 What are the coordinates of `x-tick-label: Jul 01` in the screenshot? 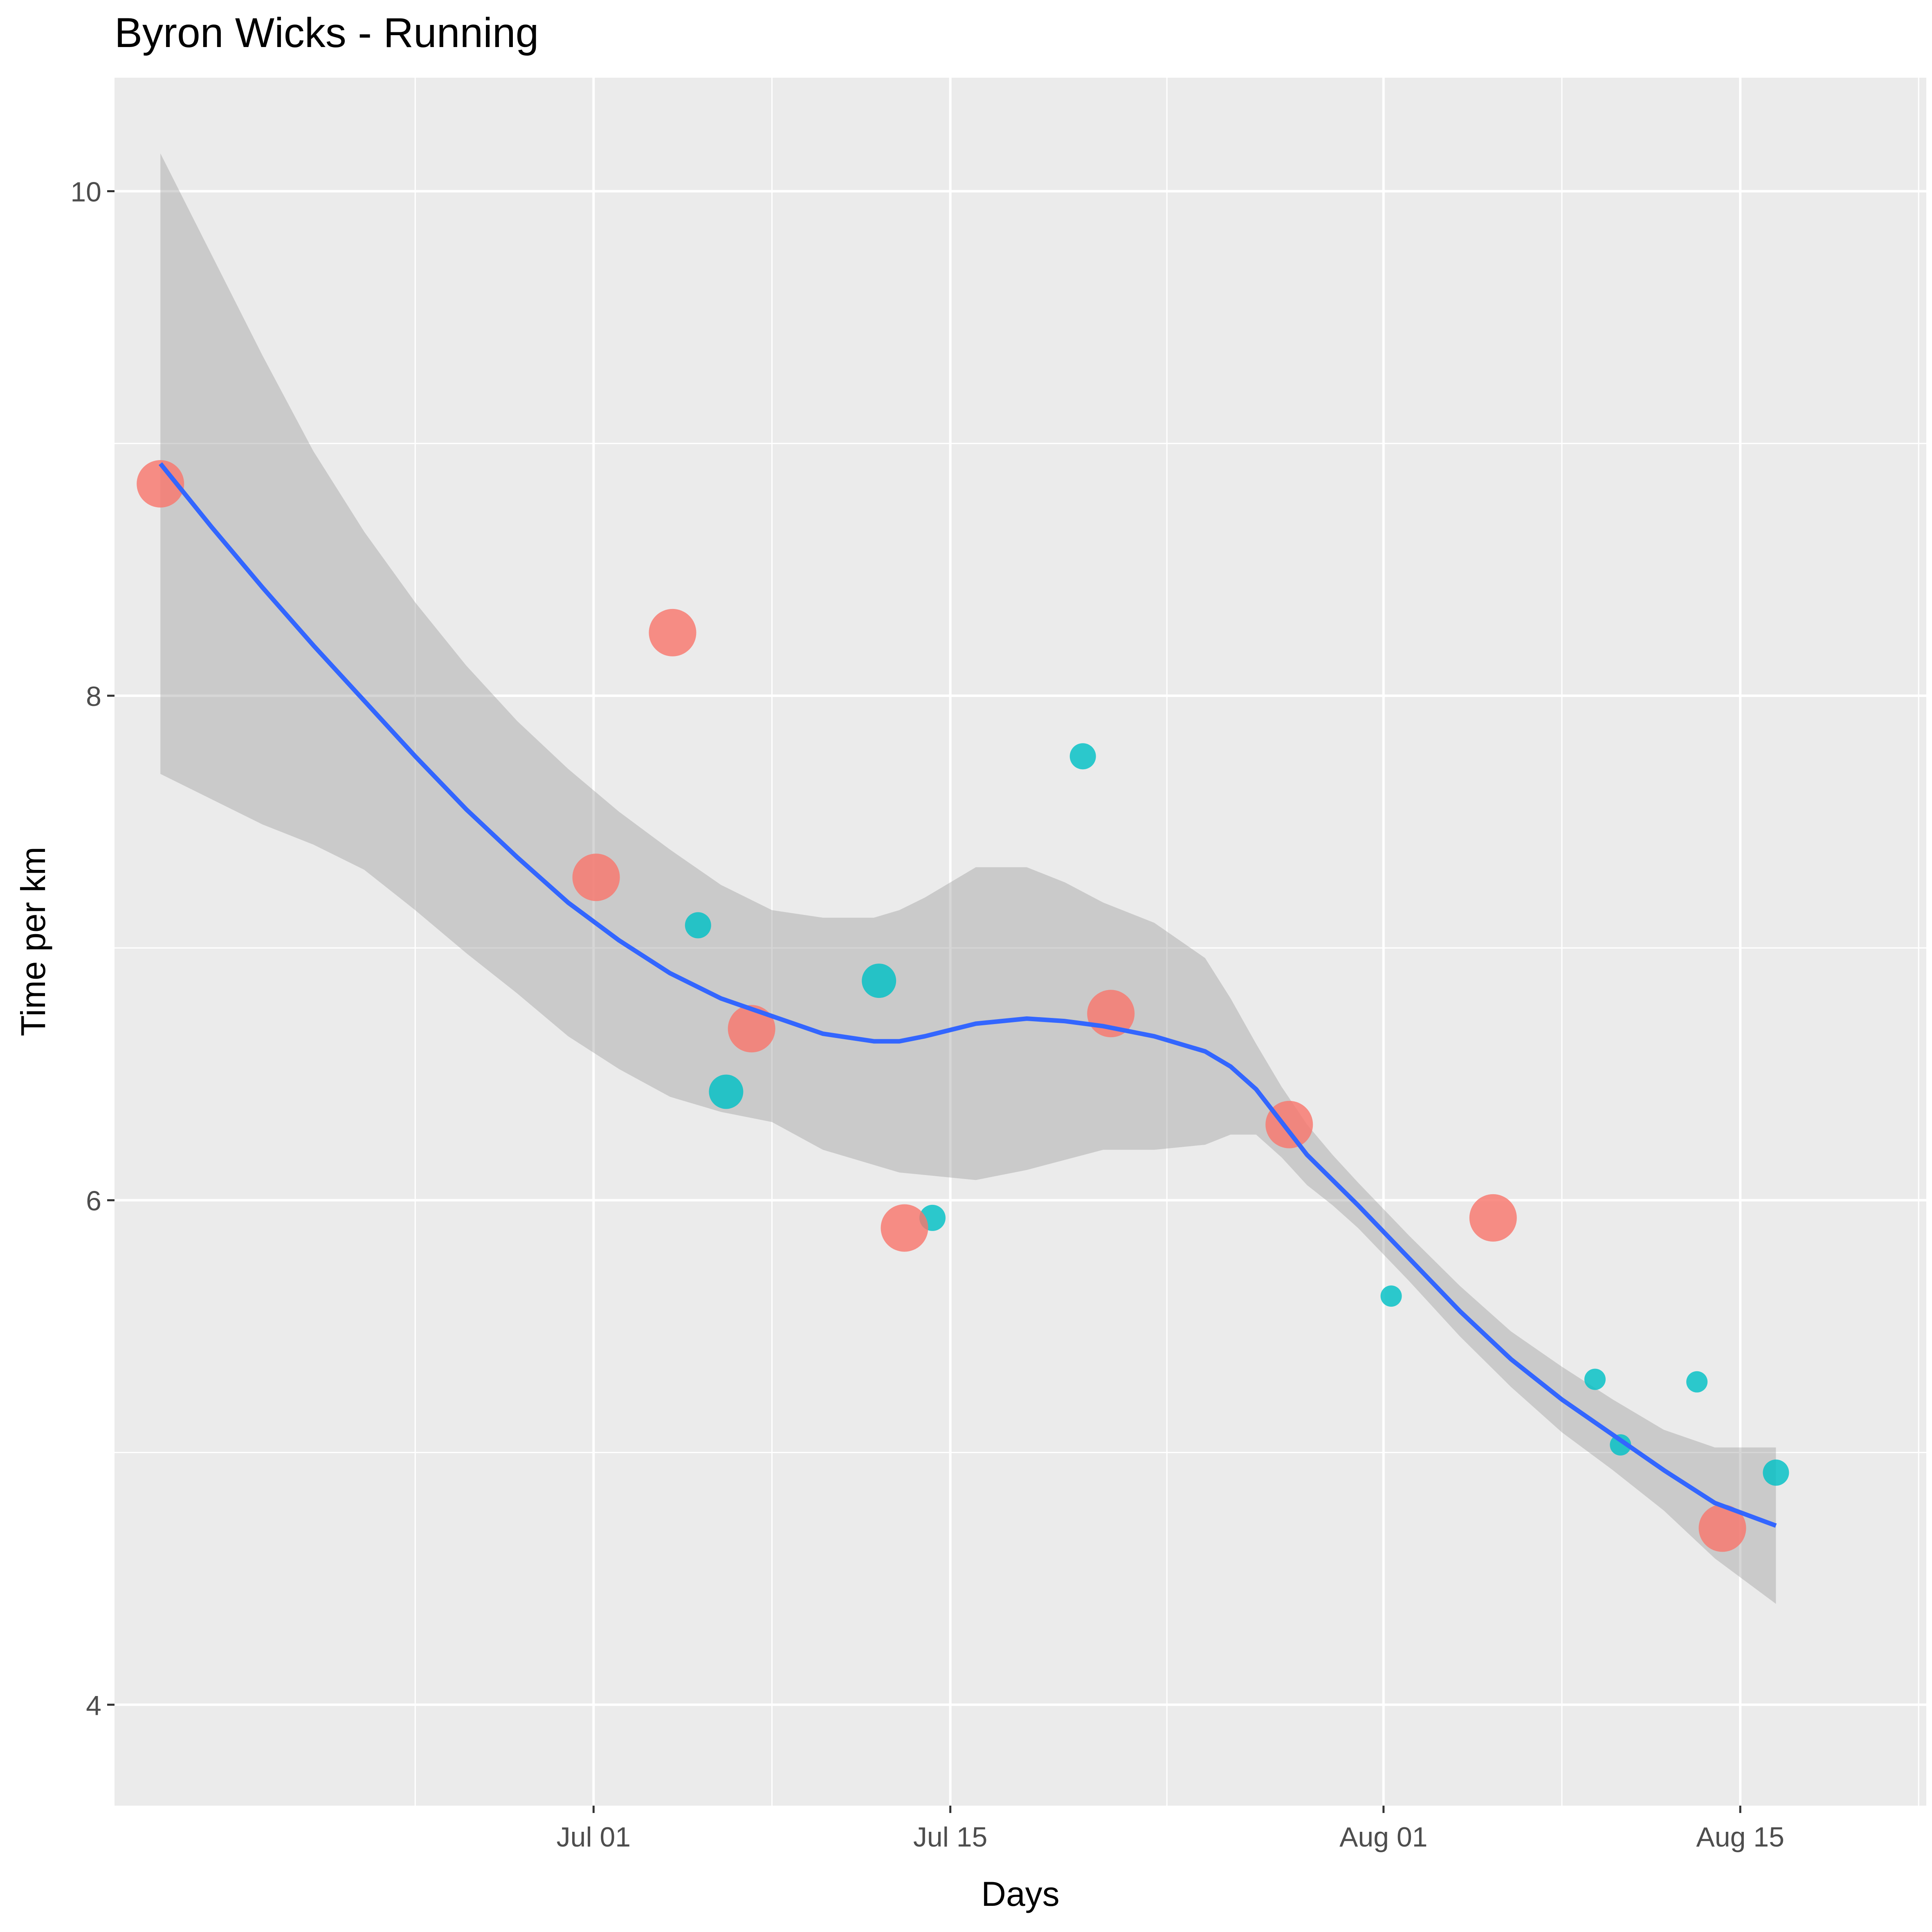 It's located at (594, 1838).